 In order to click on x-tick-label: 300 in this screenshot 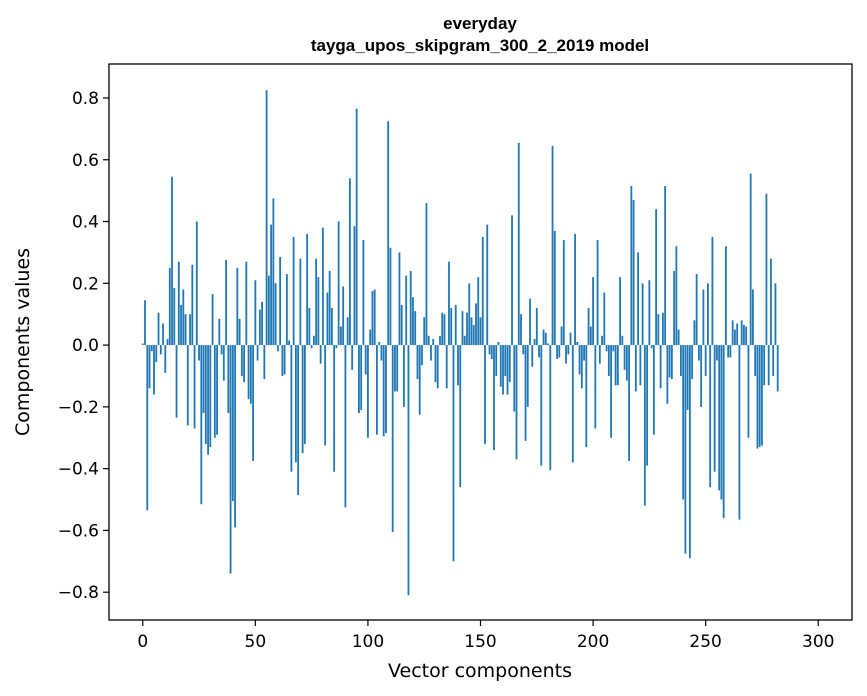, I will do `click(818, 642)`.